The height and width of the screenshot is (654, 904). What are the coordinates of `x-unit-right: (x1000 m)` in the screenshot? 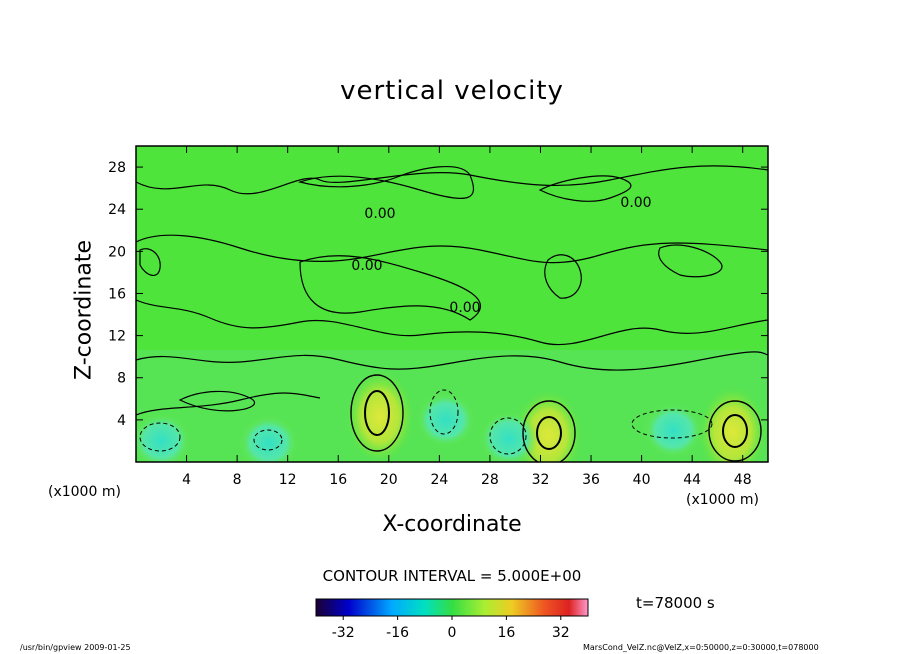 It's located at (722, 500).